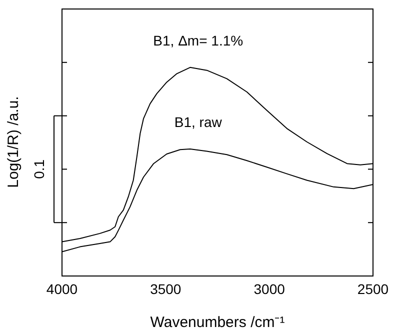 The image size is (400, 333). What do you see at coordinates (373, 288) in the screenshot?
I see `x-tick-label: 2500` at bounding box center [373, 288].